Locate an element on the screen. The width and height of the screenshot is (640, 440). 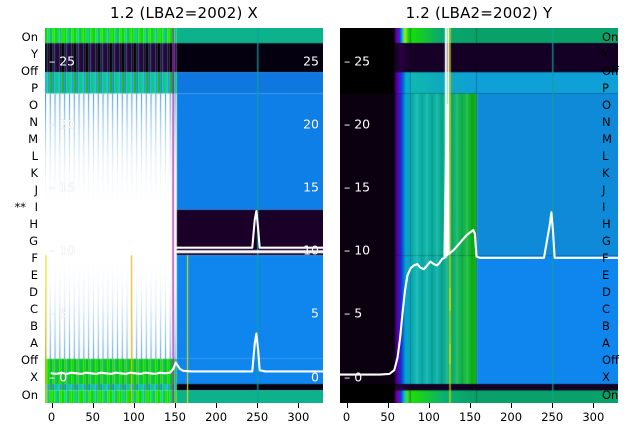
inner-ytick-label: 15 is located at coordinates (311, 187).